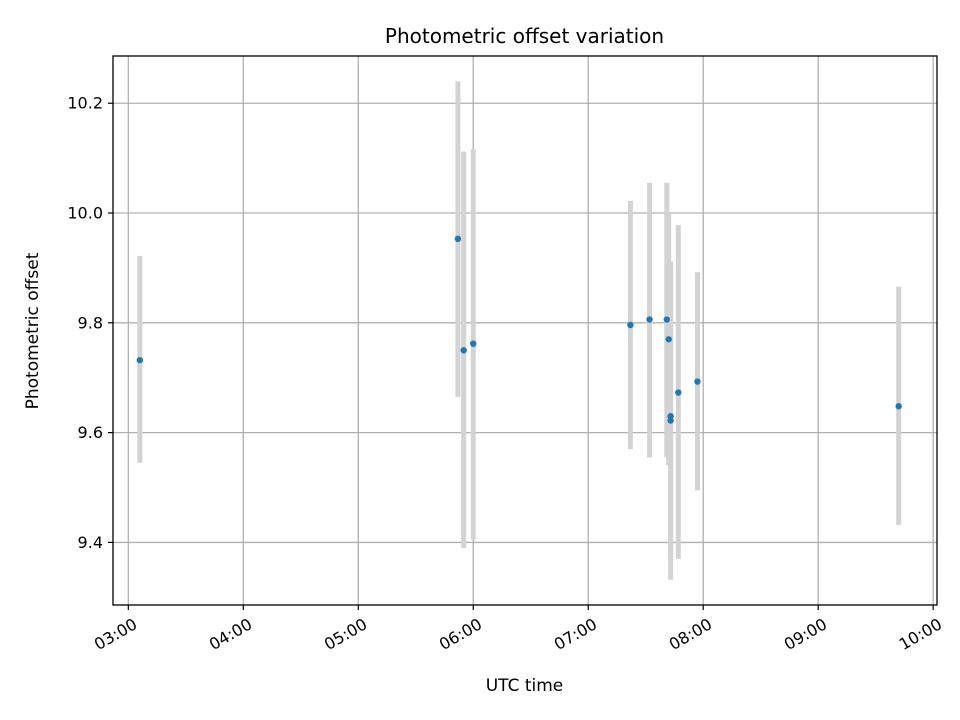 The image size is (960, 720). I want to click on y-tick-label: 9.8, so click(90, 322).